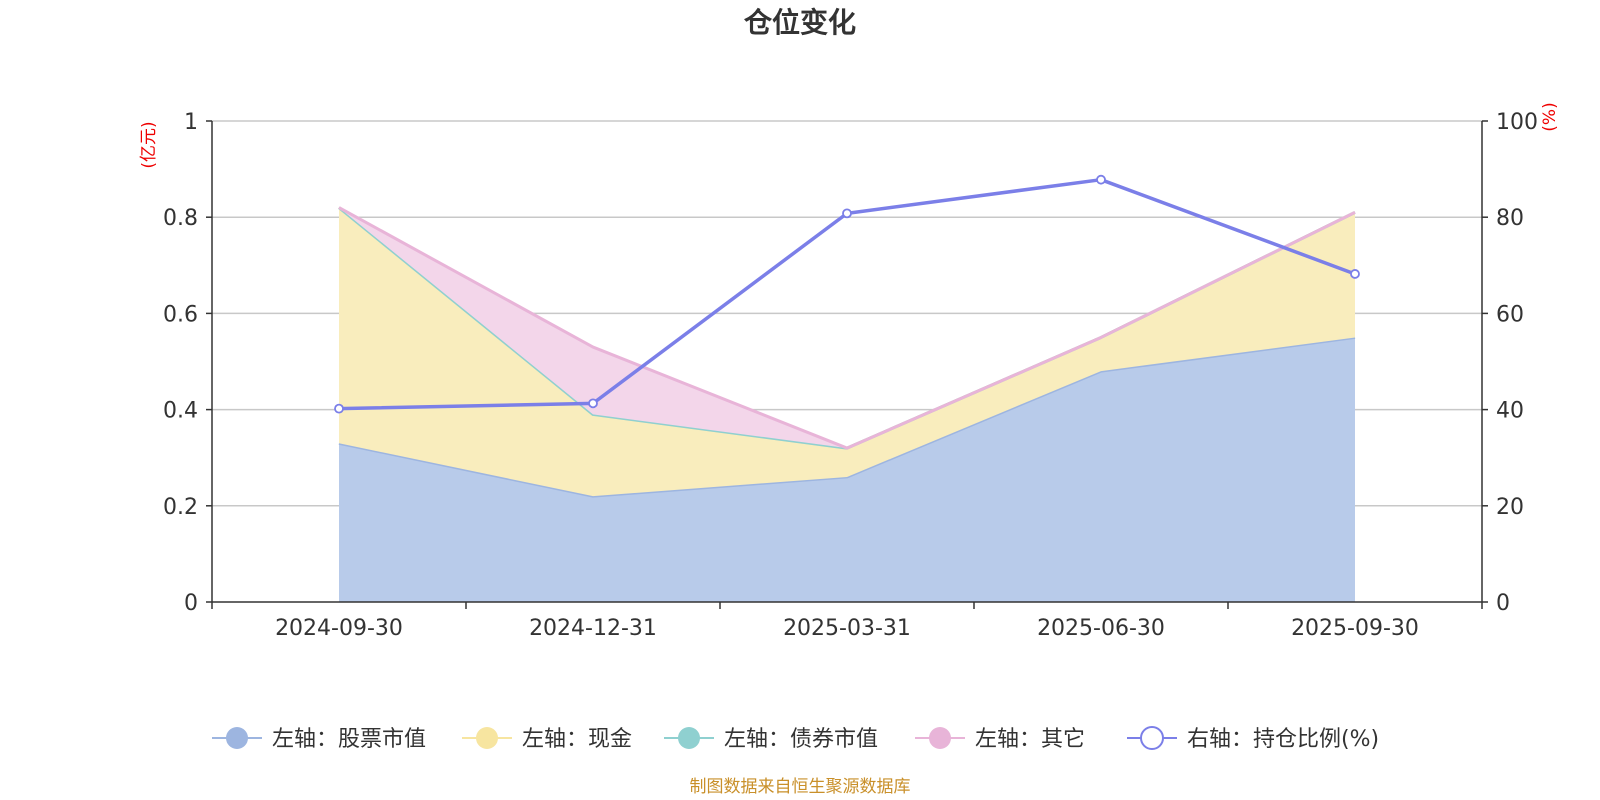 The height and width of the screenshot is (800, 1600). I want to click on left-axis-tick-label: 1, so click(191, 122).